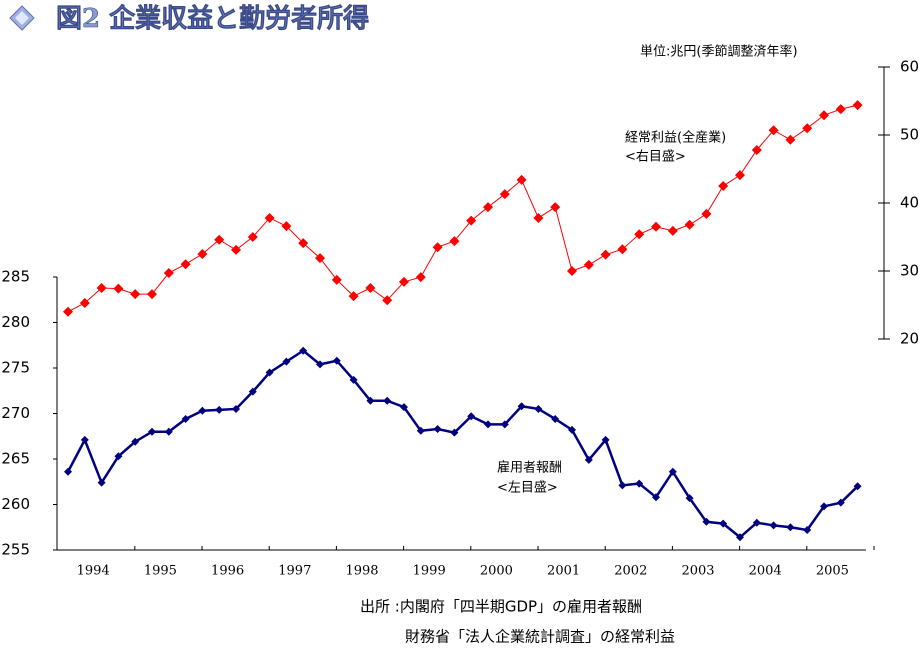 The image size is (921, 648). I want to click on x-tick-label: 2000, so click(496, 571).